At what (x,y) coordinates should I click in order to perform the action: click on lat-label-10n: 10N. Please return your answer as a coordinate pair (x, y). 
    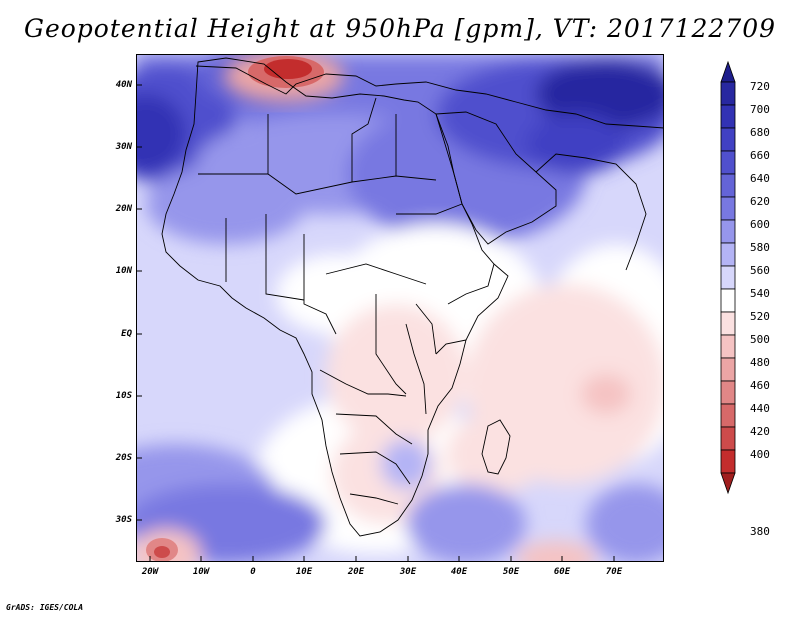
    Looking at the image, I should click on (123, 271).